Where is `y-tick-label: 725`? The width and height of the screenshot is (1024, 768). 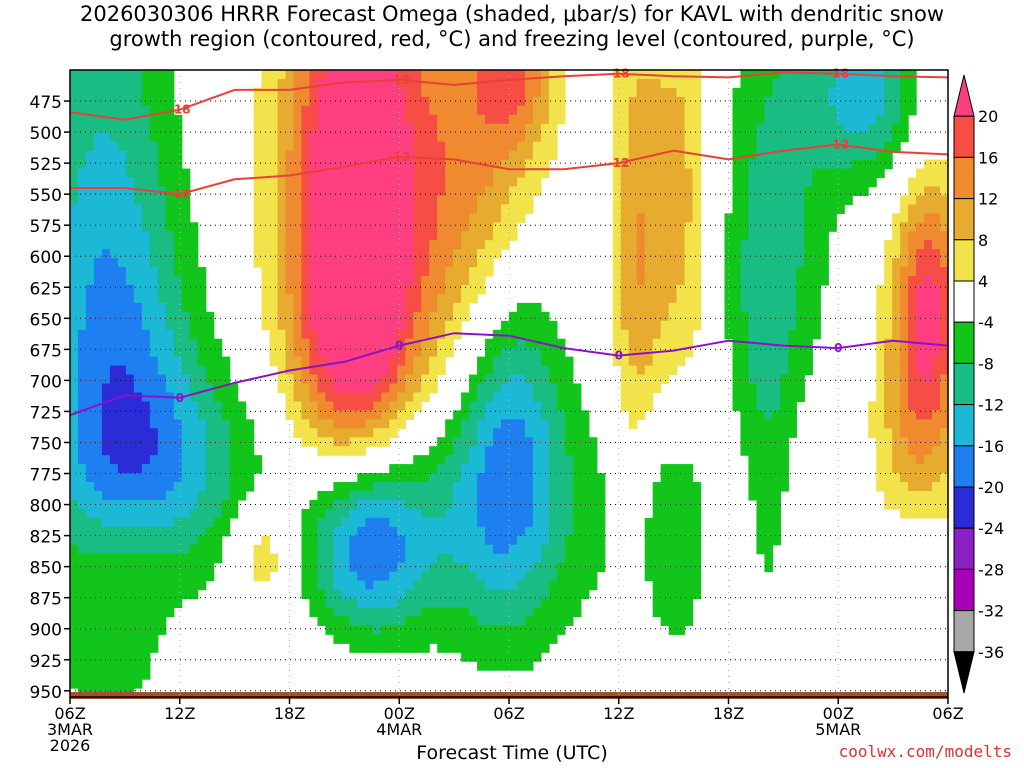 y-tick-label: 725 is located at coordinates (46, 413).